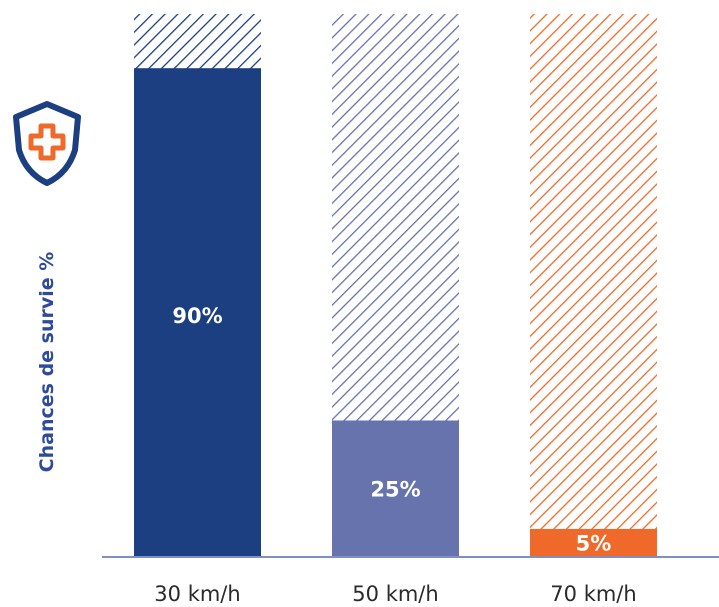 This screenshot has width=719, height=607. Describe the element at coordinates (197, 316) in the screenshot. I see `bar-value-label-0: 90%` at that location.